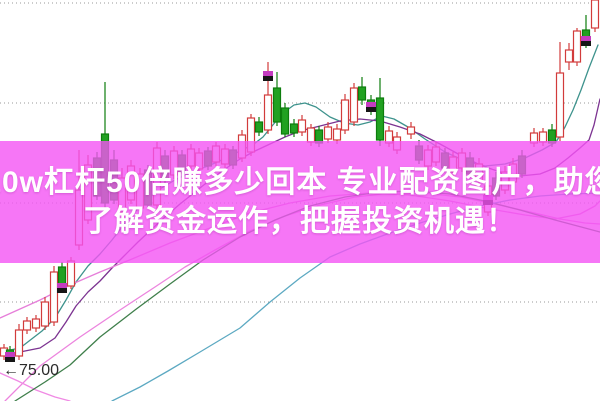 Image resolution: width=600 pixels, height=401 pixels. I want to click on price-level-label: ←75.00, so click(31, 370).